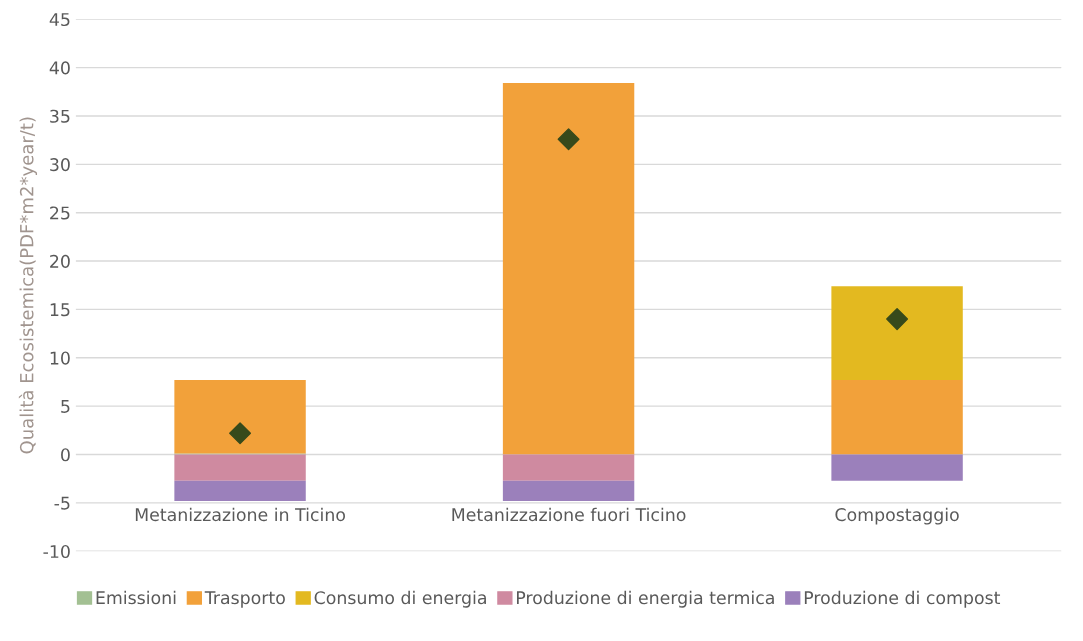 The width and height of the screenshot is (1083, 641). I want to click on legend-label: Emissioni, so click(136, 597).